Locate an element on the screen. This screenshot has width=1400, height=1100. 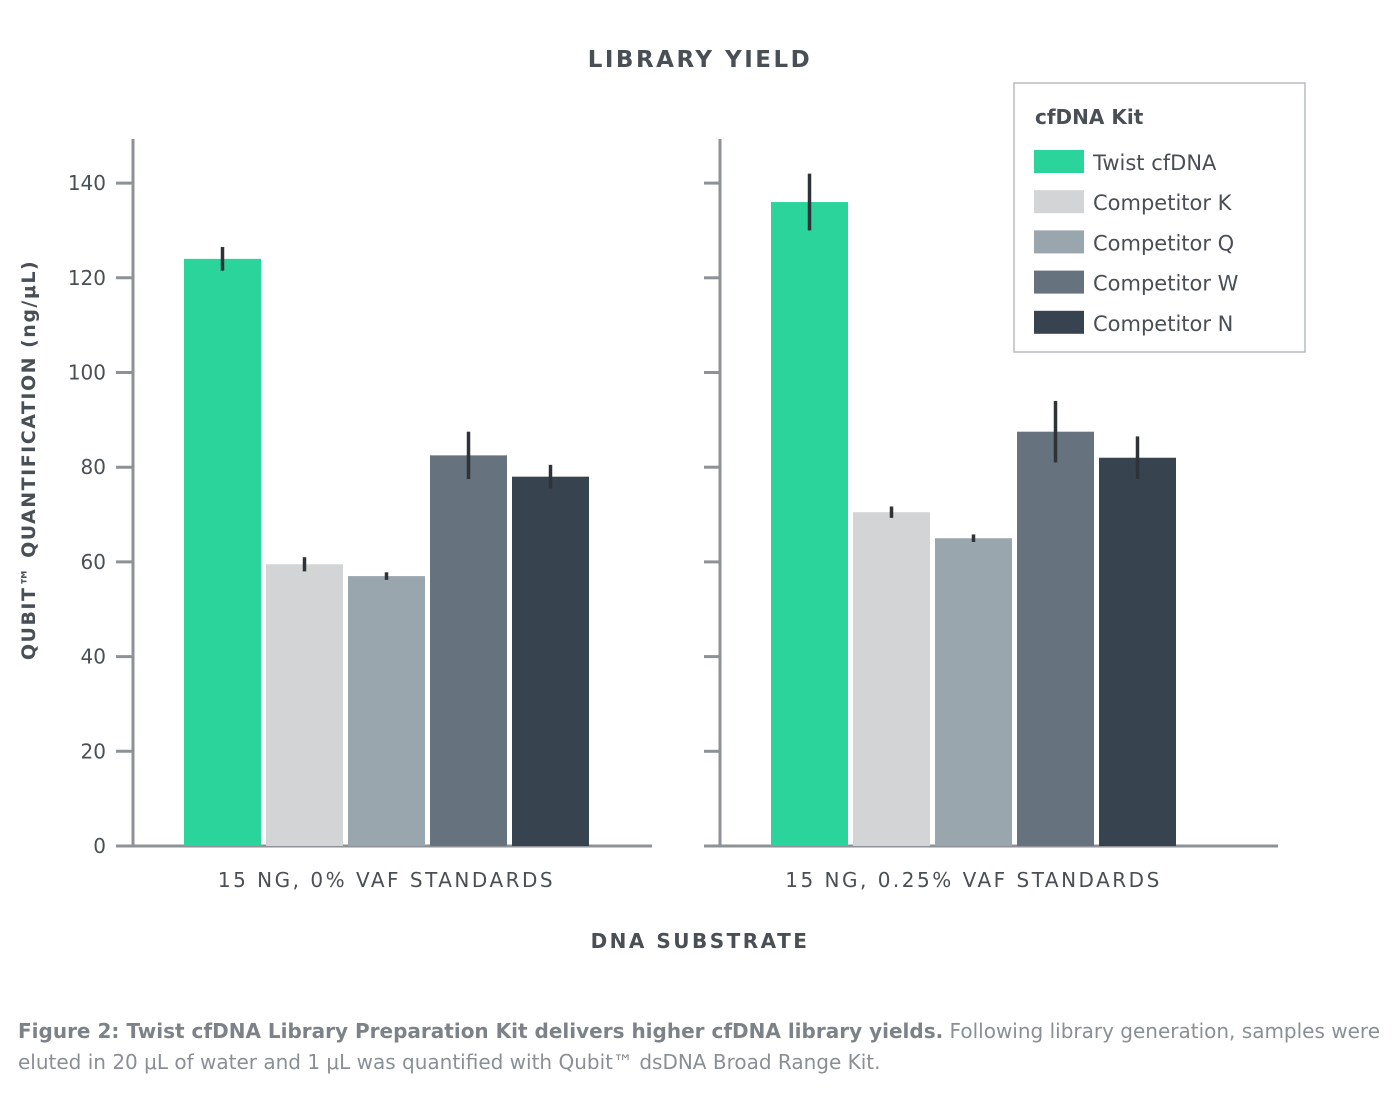
y-axis-label: QUBIT™ QUANTIFICATION (ng/μL) is located at coordinates (29, 460).